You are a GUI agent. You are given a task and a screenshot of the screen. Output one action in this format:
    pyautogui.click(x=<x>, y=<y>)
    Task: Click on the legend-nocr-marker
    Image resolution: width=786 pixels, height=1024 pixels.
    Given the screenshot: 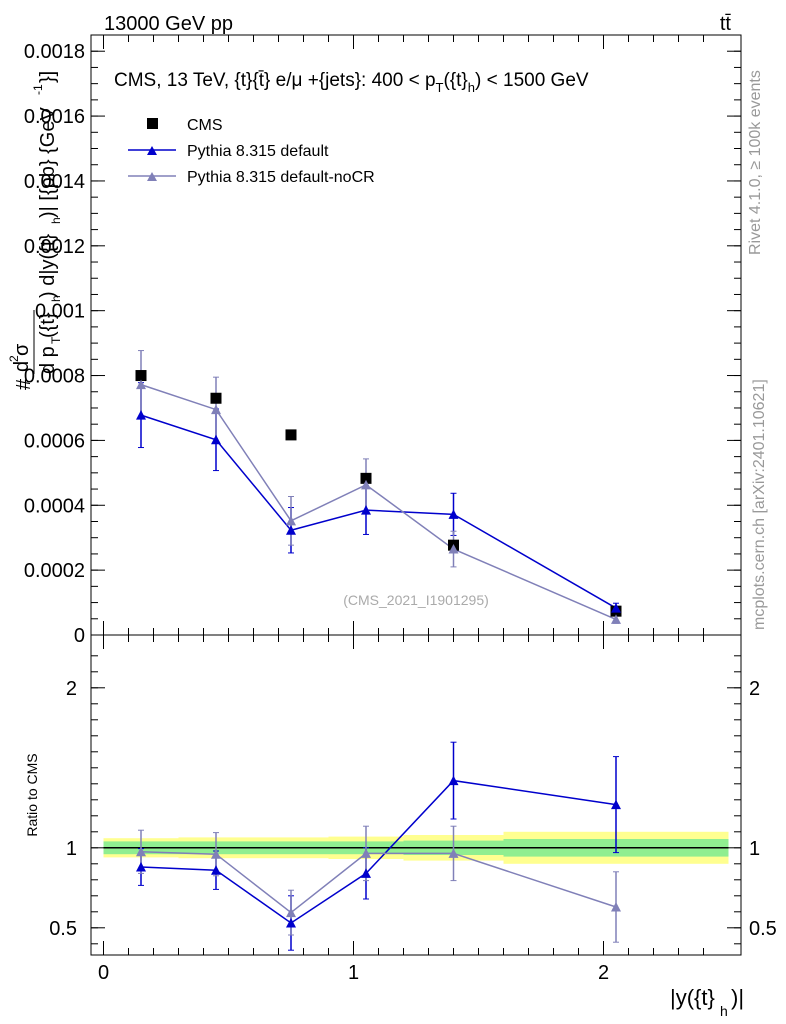 What is the action you would take?
    pyautogui.click(x=152, y=176)
    